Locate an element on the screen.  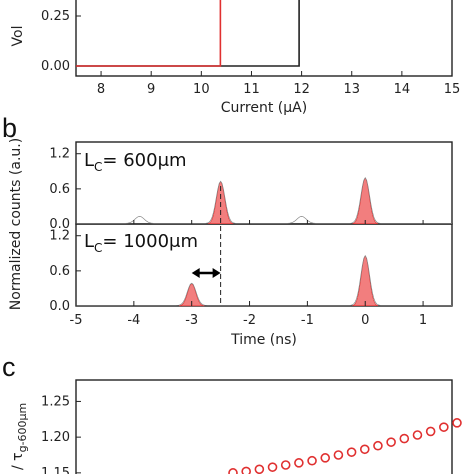
panel-a-xtick-label: 15 is located at coordinates (452, 89).